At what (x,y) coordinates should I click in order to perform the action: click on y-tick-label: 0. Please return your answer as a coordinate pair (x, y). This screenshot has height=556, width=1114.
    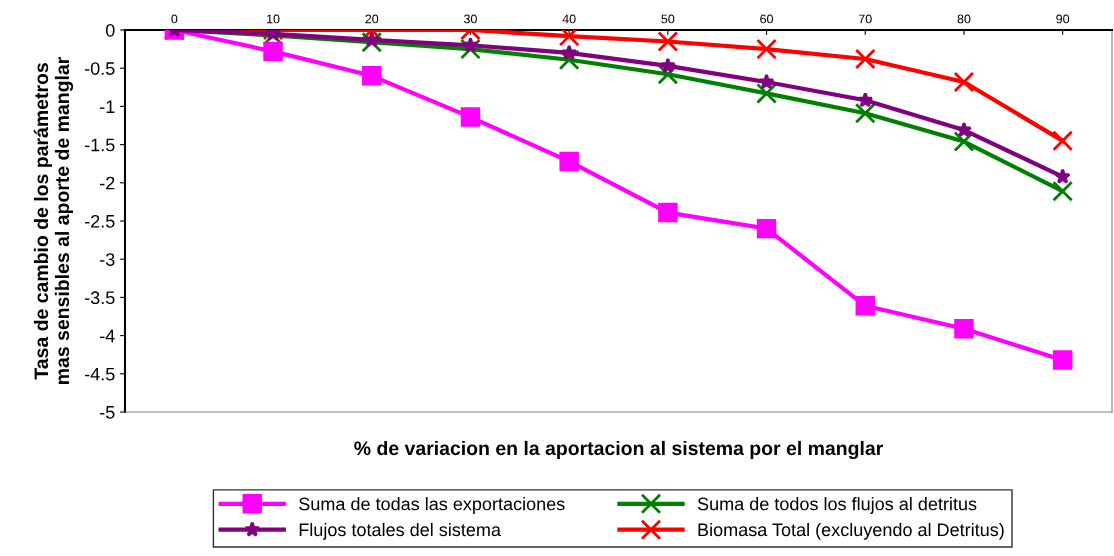
    Looking at the image, I should click on (110, 30).